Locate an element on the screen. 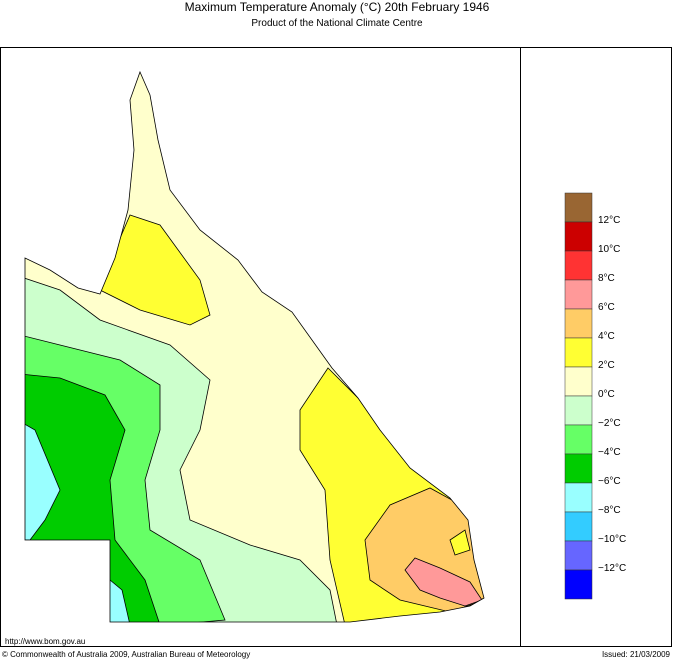  map-subtitle: Product of the National Climate Centre is located at coordinates (337, 23).